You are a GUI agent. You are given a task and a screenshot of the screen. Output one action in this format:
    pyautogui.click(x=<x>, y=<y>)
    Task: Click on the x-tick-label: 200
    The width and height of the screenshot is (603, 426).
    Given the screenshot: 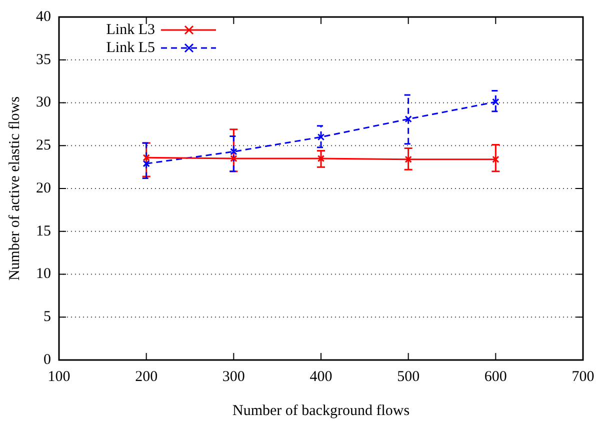 What is the action you would take?
    pyautogui.click(x=146, y=376)
    